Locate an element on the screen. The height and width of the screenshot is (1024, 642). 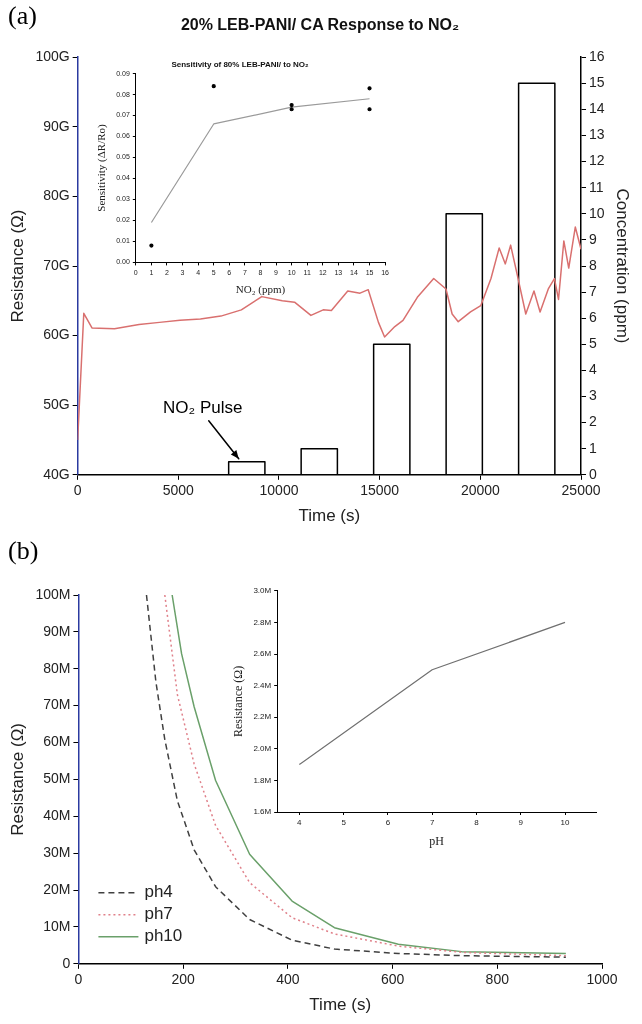
x-tick-label: 5000 is located at coordinates (178, 490).